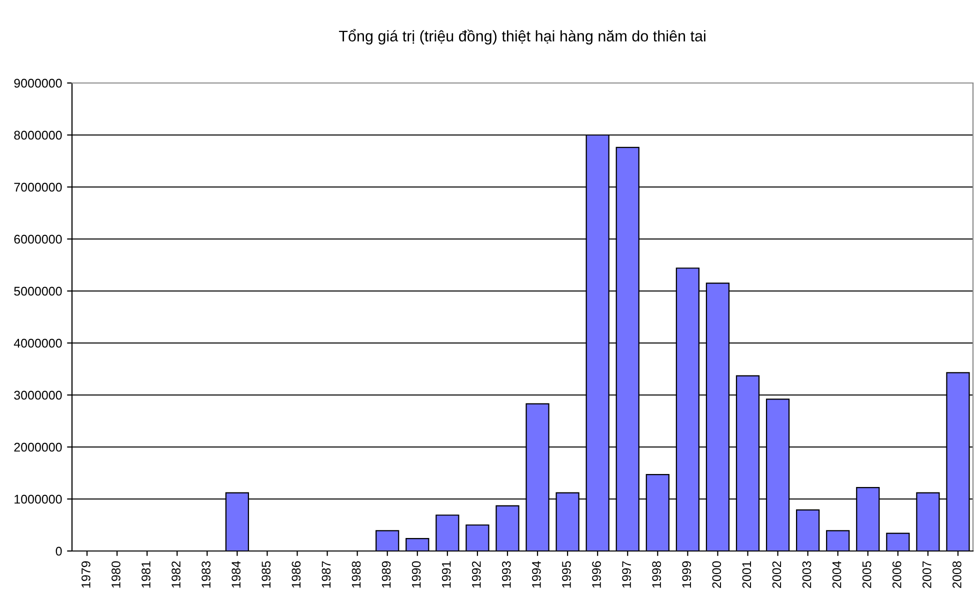 The image size is (976, 608). What do you see at coordinates (687, 574) in the screenshot?
I see `x-tick-label: 1999` at bounding box center [687, 574].